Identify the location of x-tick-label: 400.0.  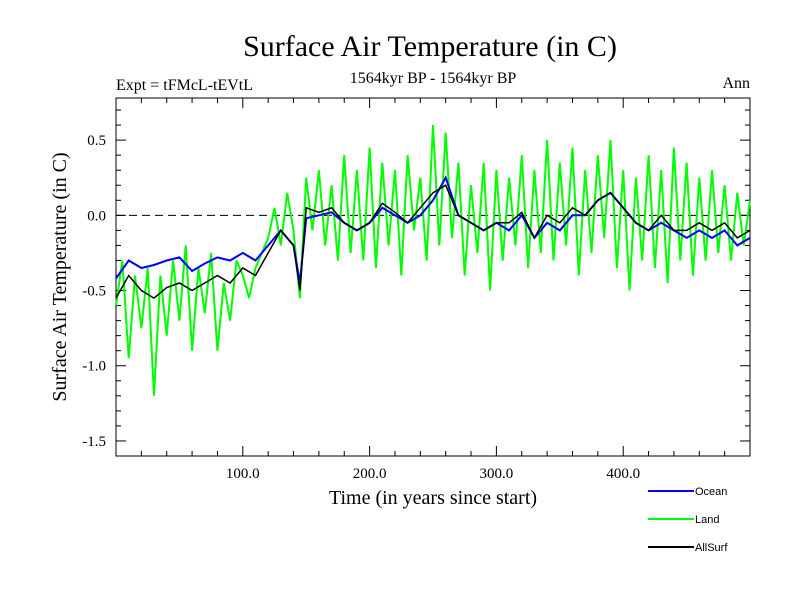
(623, 474).